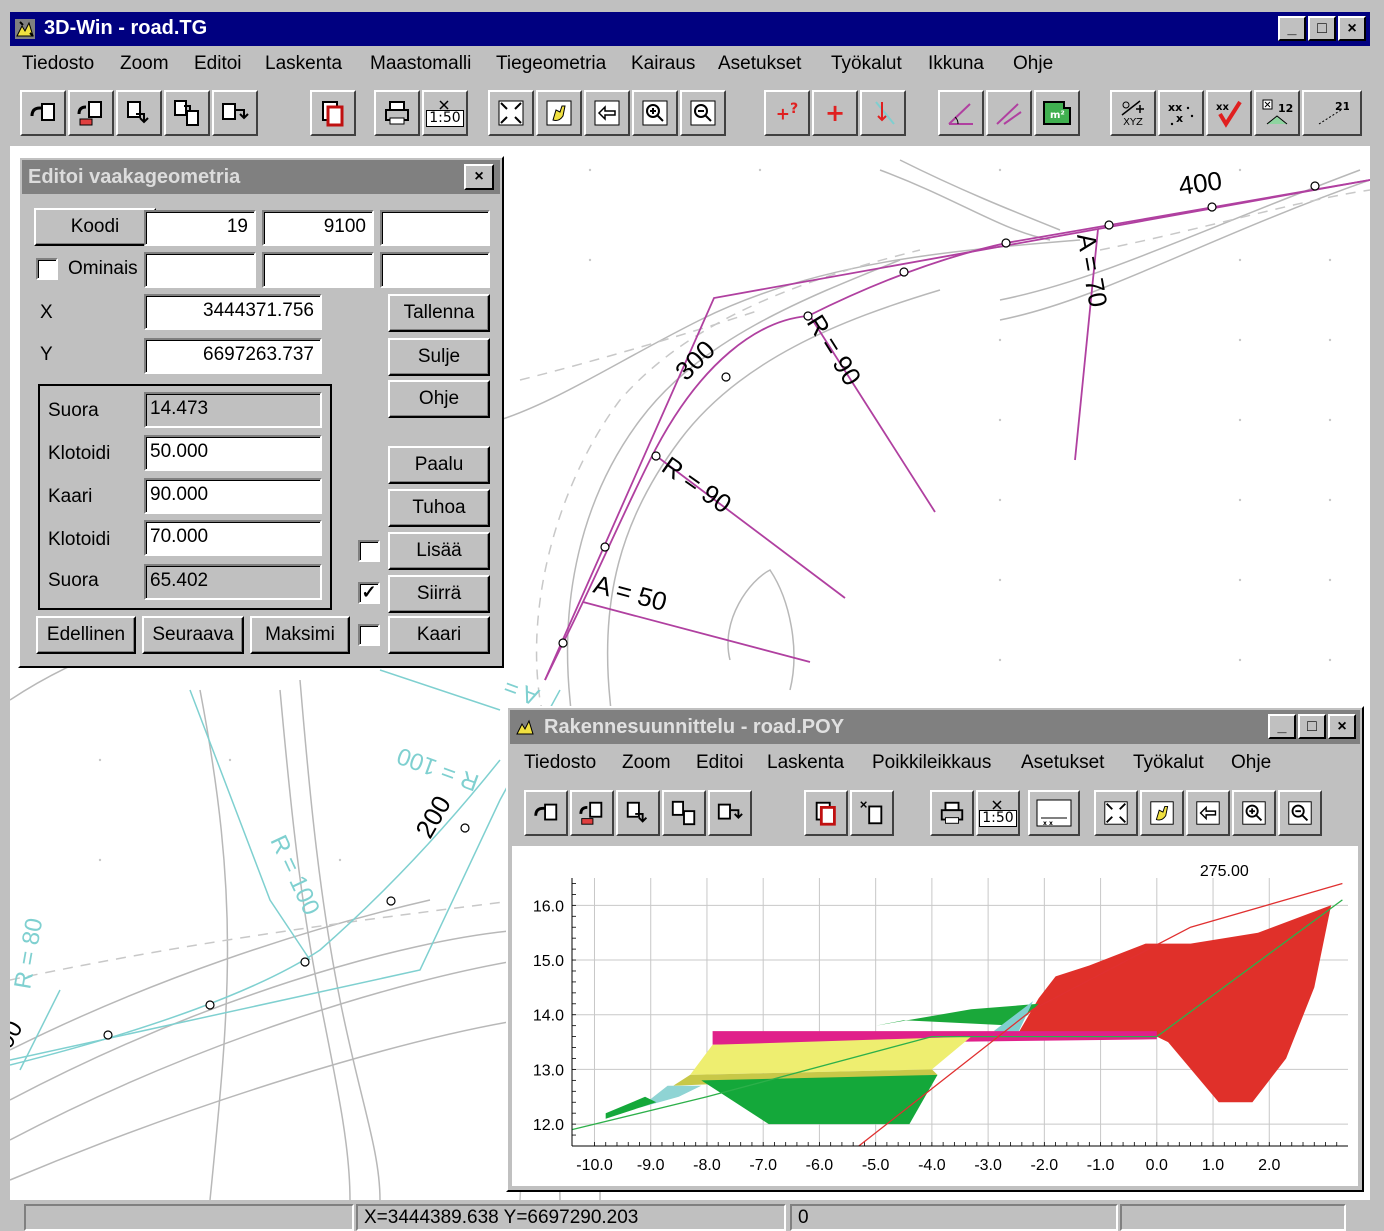  I want to click on minimize-button: _, so click(1292, 28).